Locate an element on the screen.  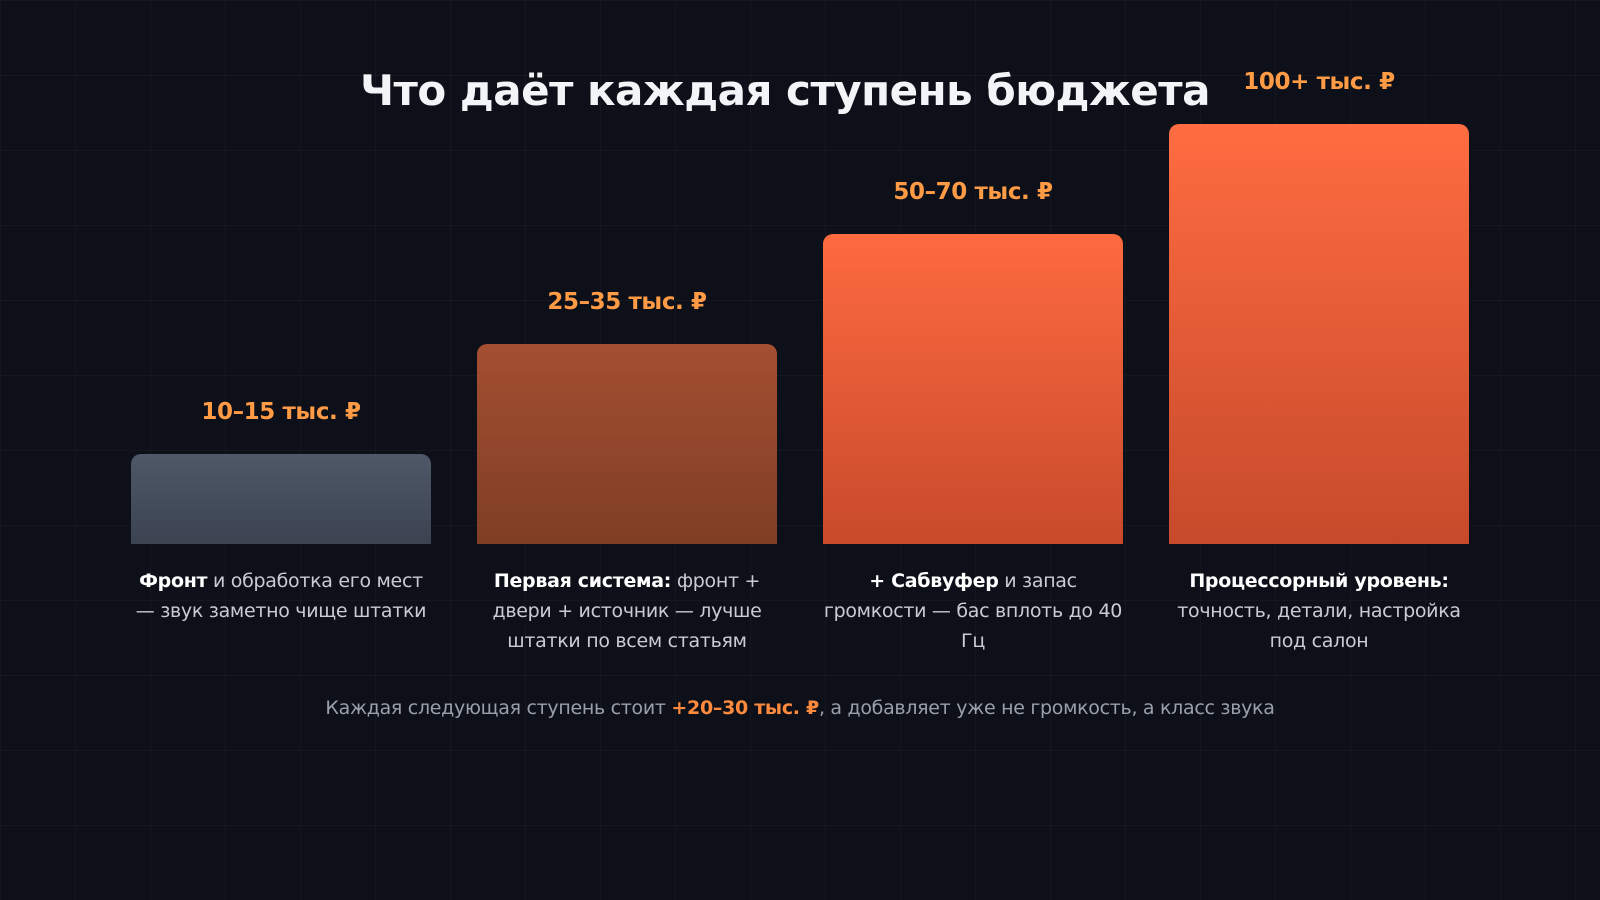
bar-description-text: и запас громкости — бас вплоть до 40 Гц is located at coordinates (973, 611).